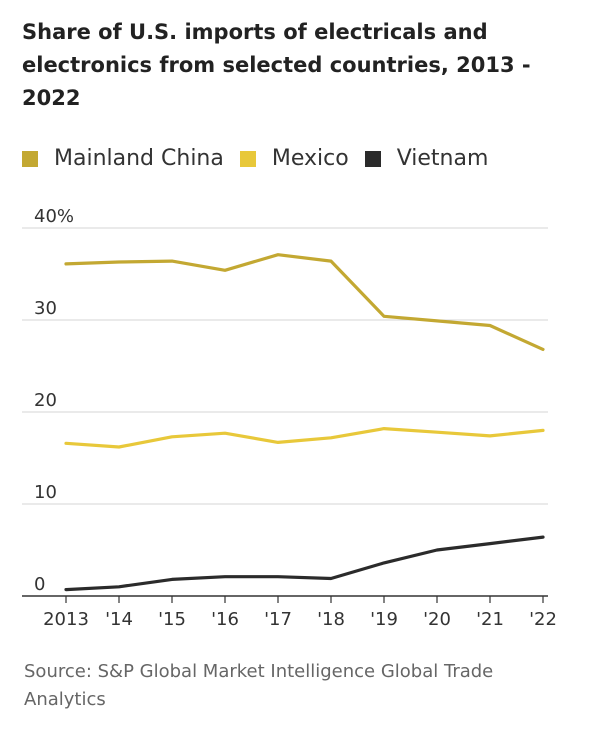 This screenshot has height=734, width=591. I want to click on legend-item-mexico: Mexico, so click(294, 158).